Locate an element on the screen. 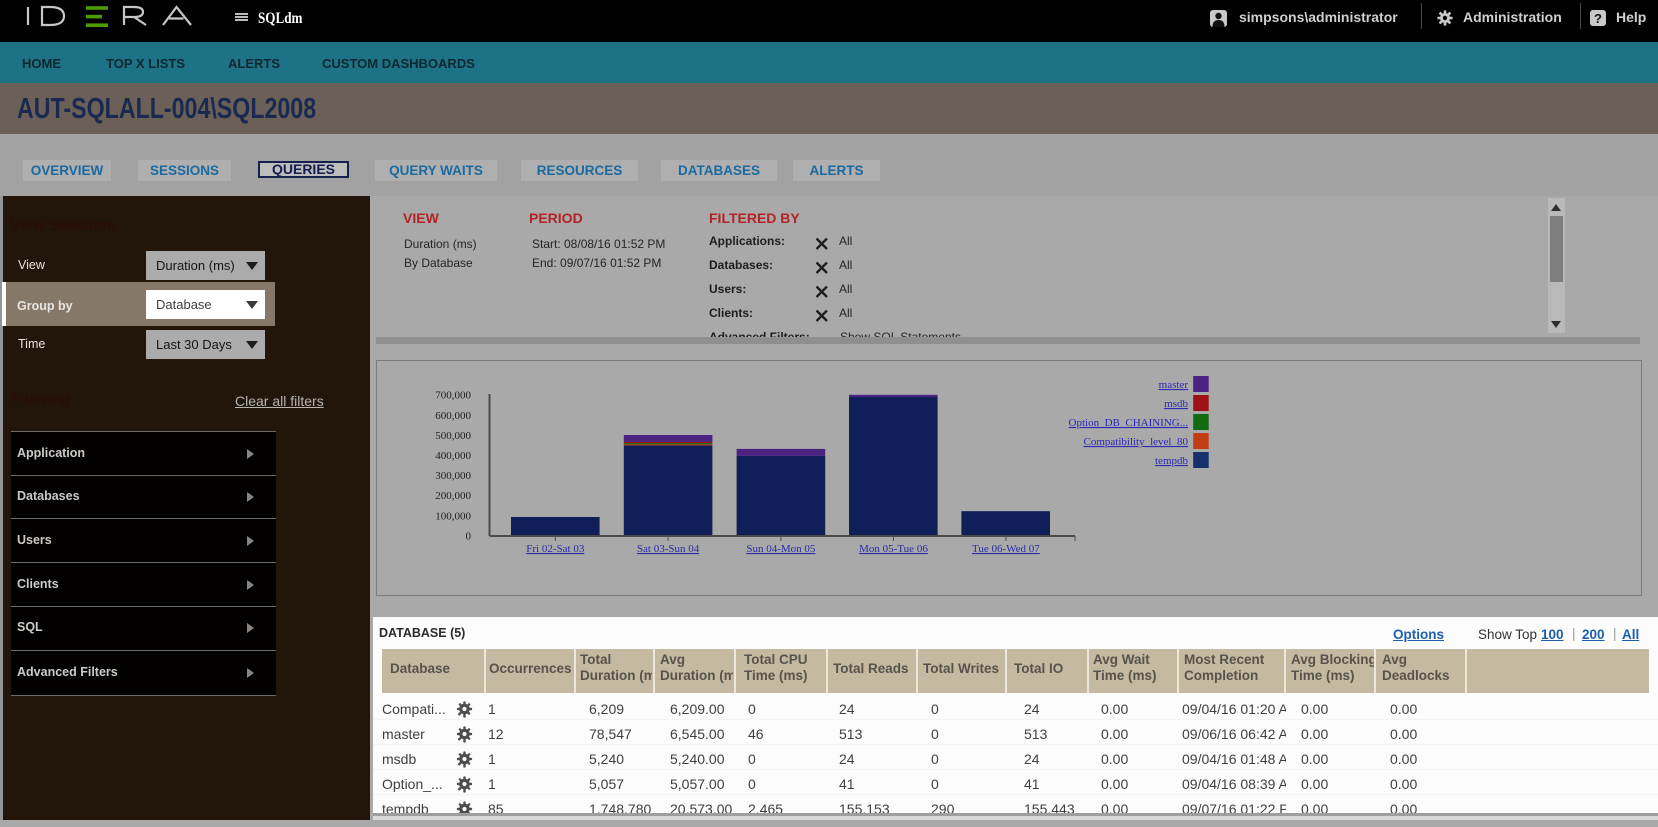 This screenshot has height=827, width=1658. svg-text: 200,000 is located at coordinates (453, 496).